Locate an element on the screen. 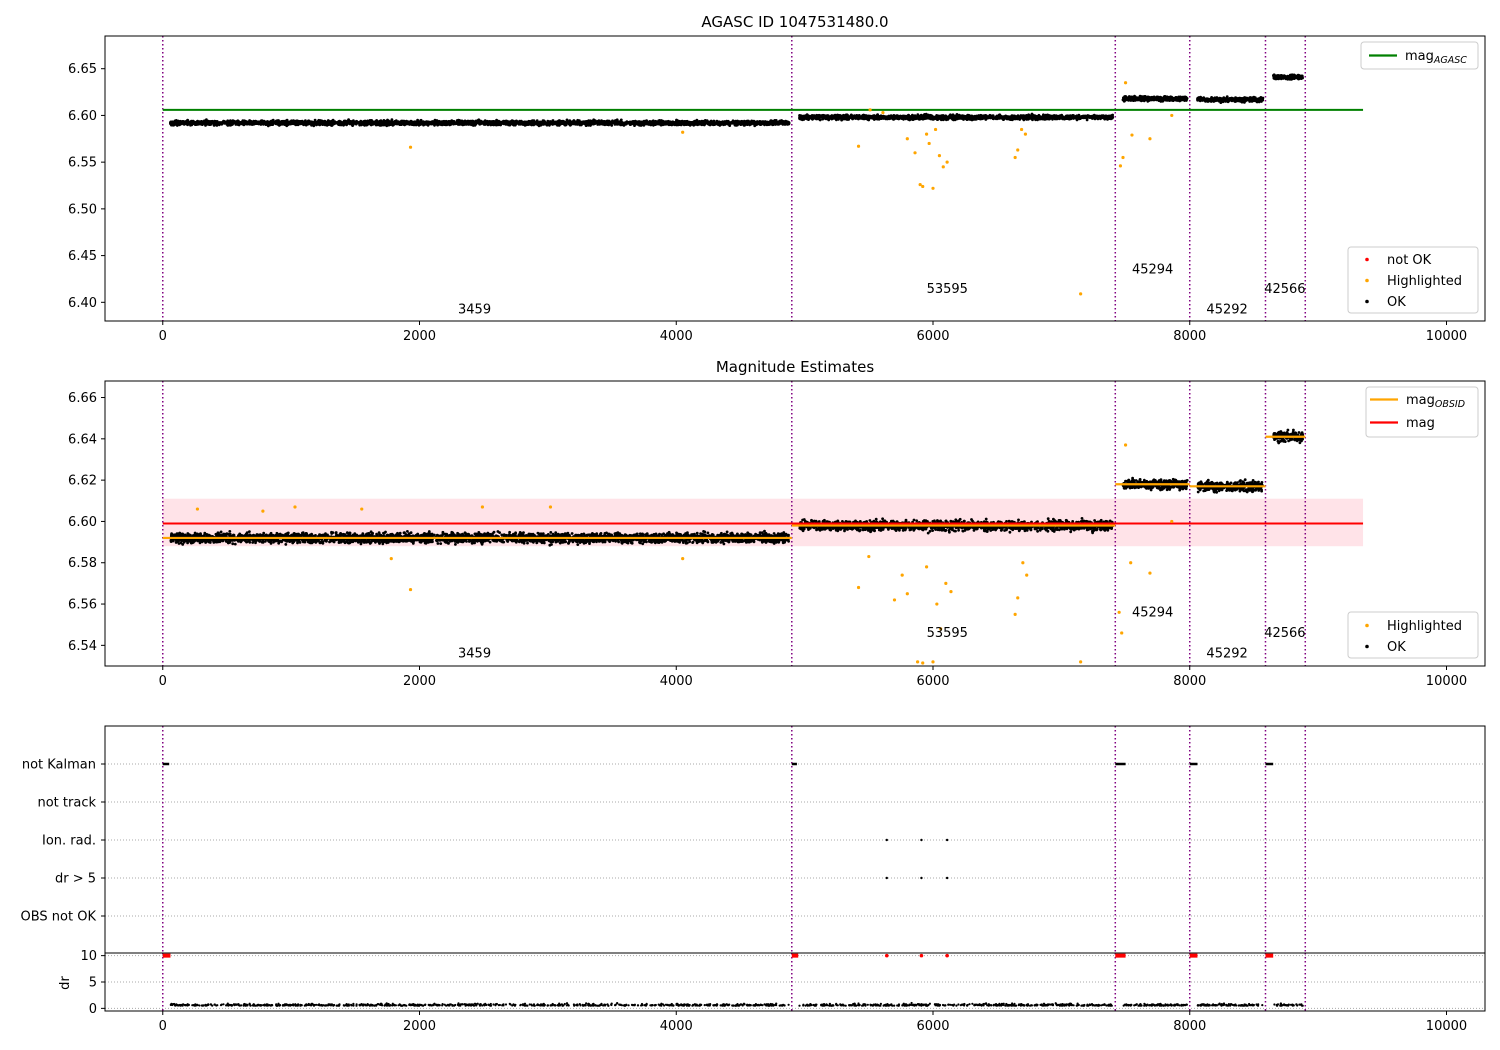 The height and width of the screenshot is (1050, 1500). chart-title-agasc: AGASC ID 1047531480.0 is located at coordinates (794, 22).